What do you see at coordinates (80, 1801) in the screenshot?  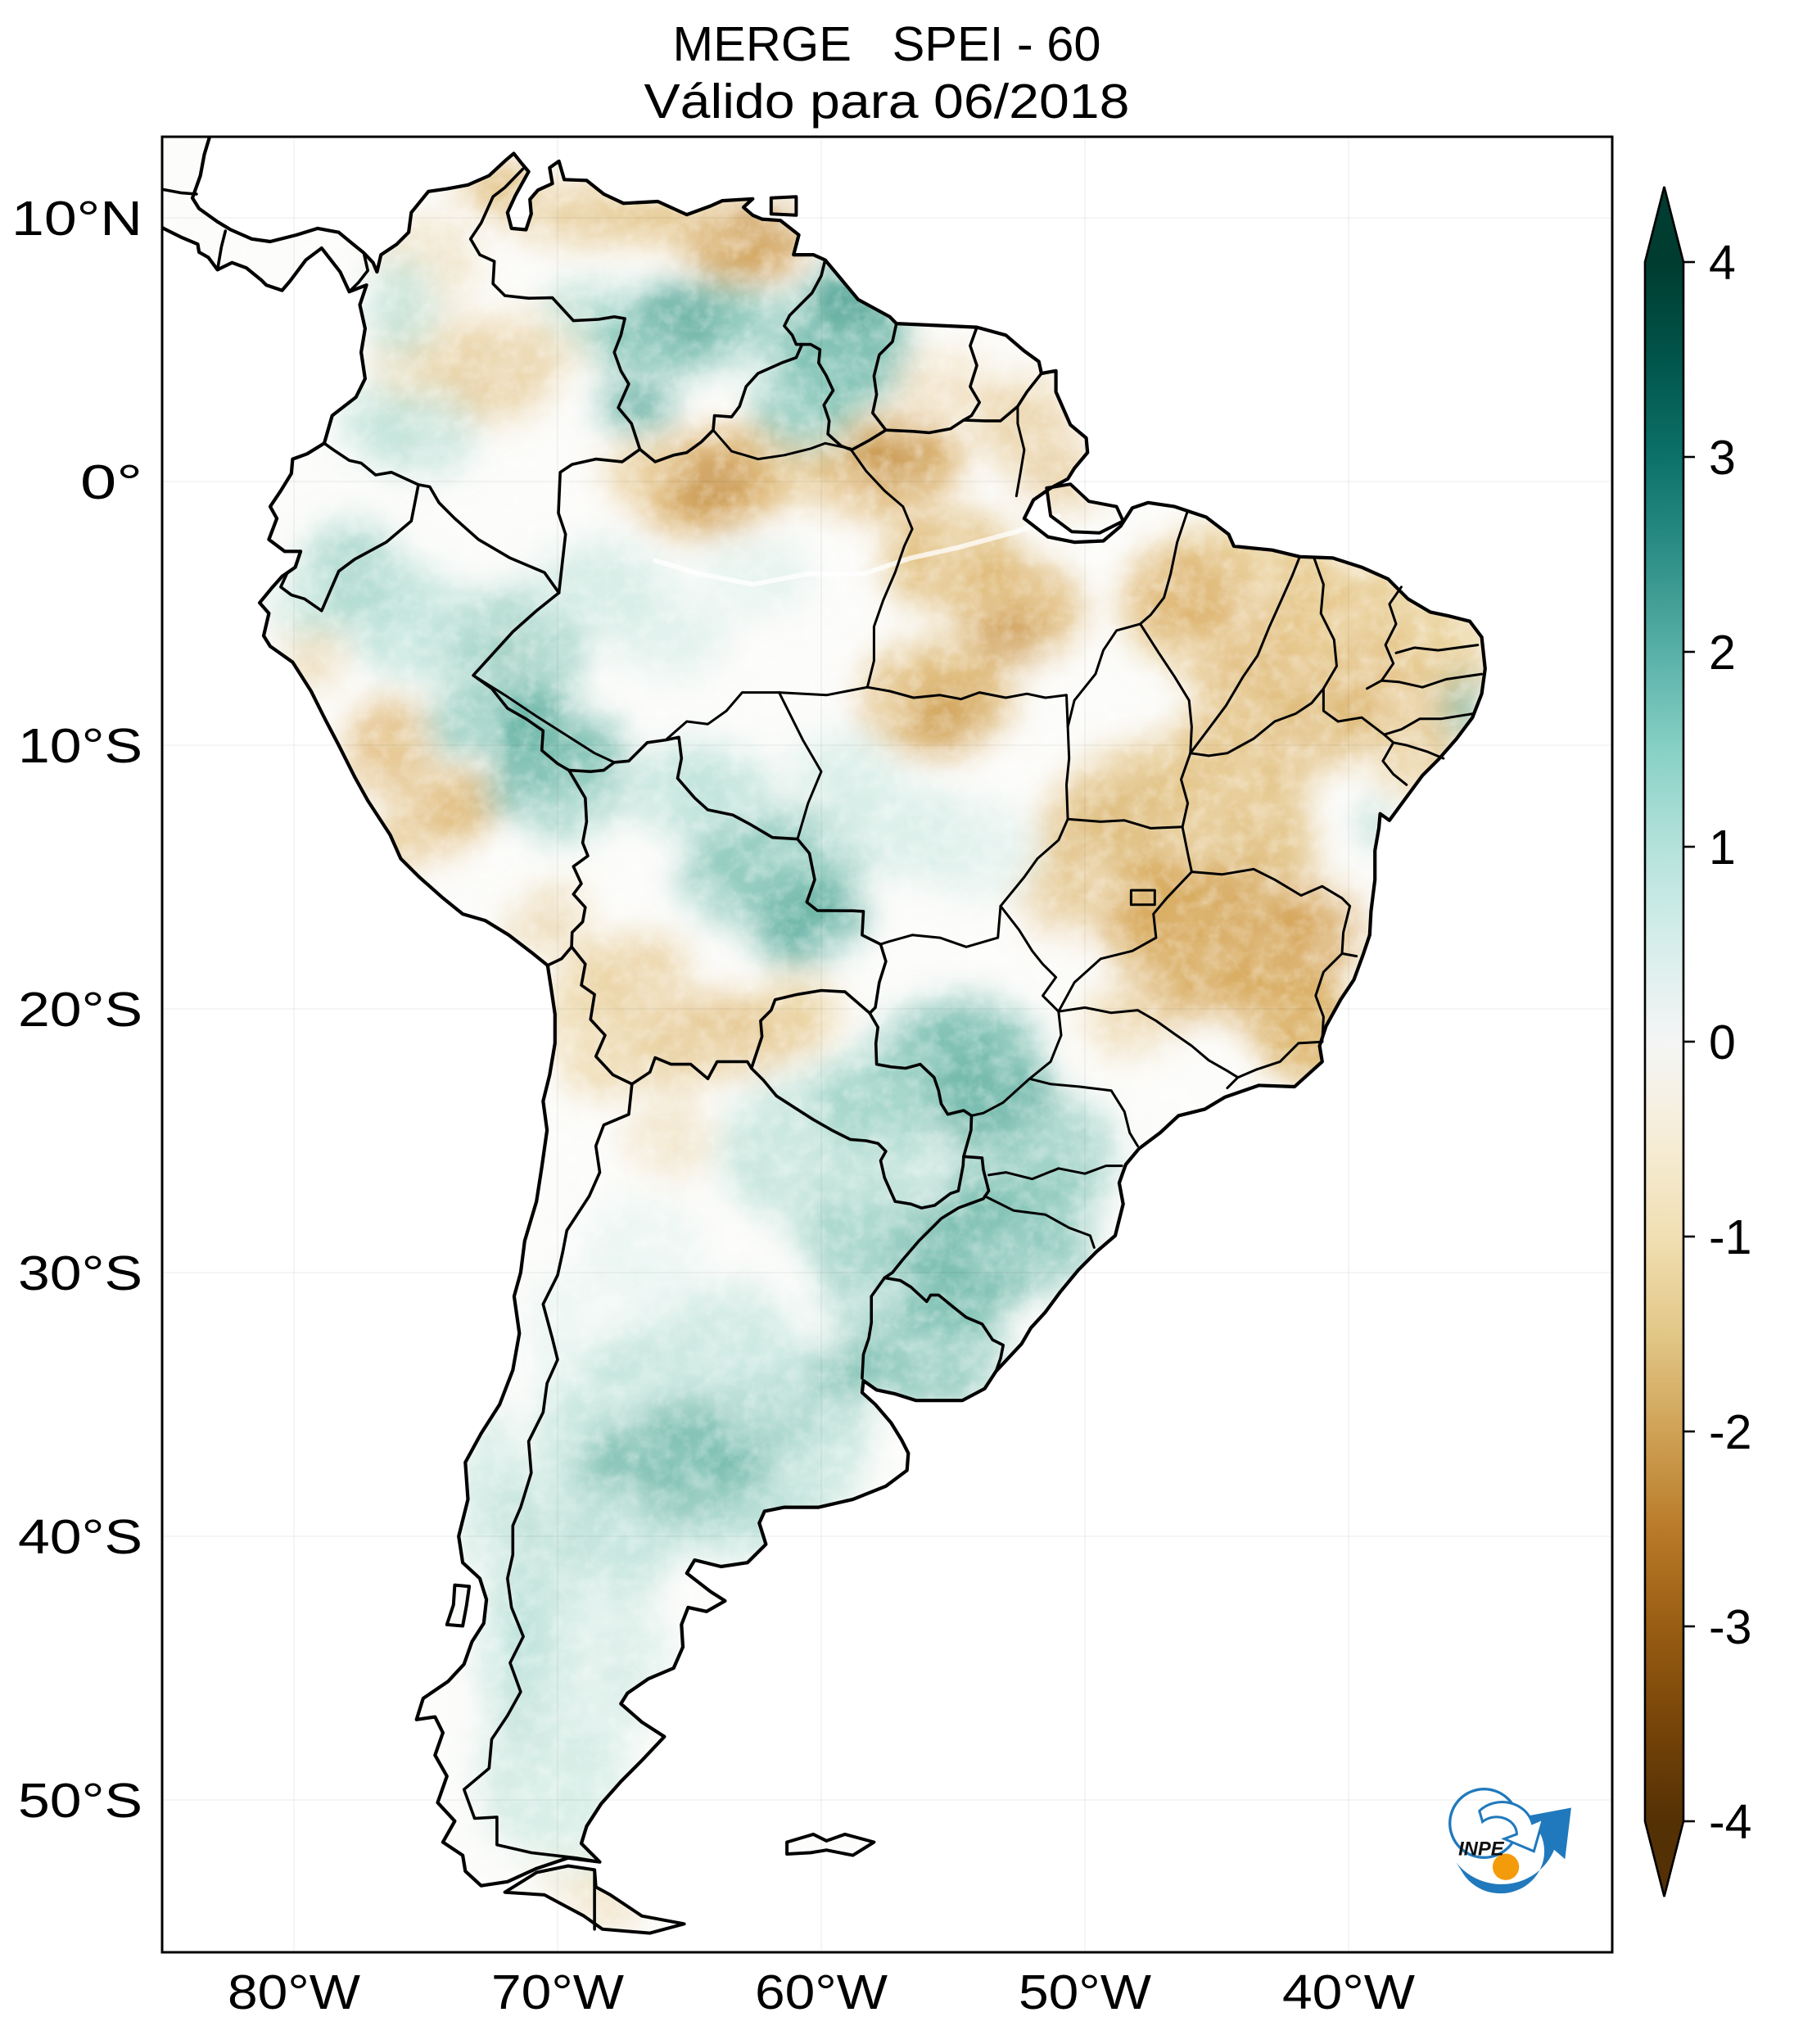 I see `svg-text: 50°S` at bounding box center [80, 1801].